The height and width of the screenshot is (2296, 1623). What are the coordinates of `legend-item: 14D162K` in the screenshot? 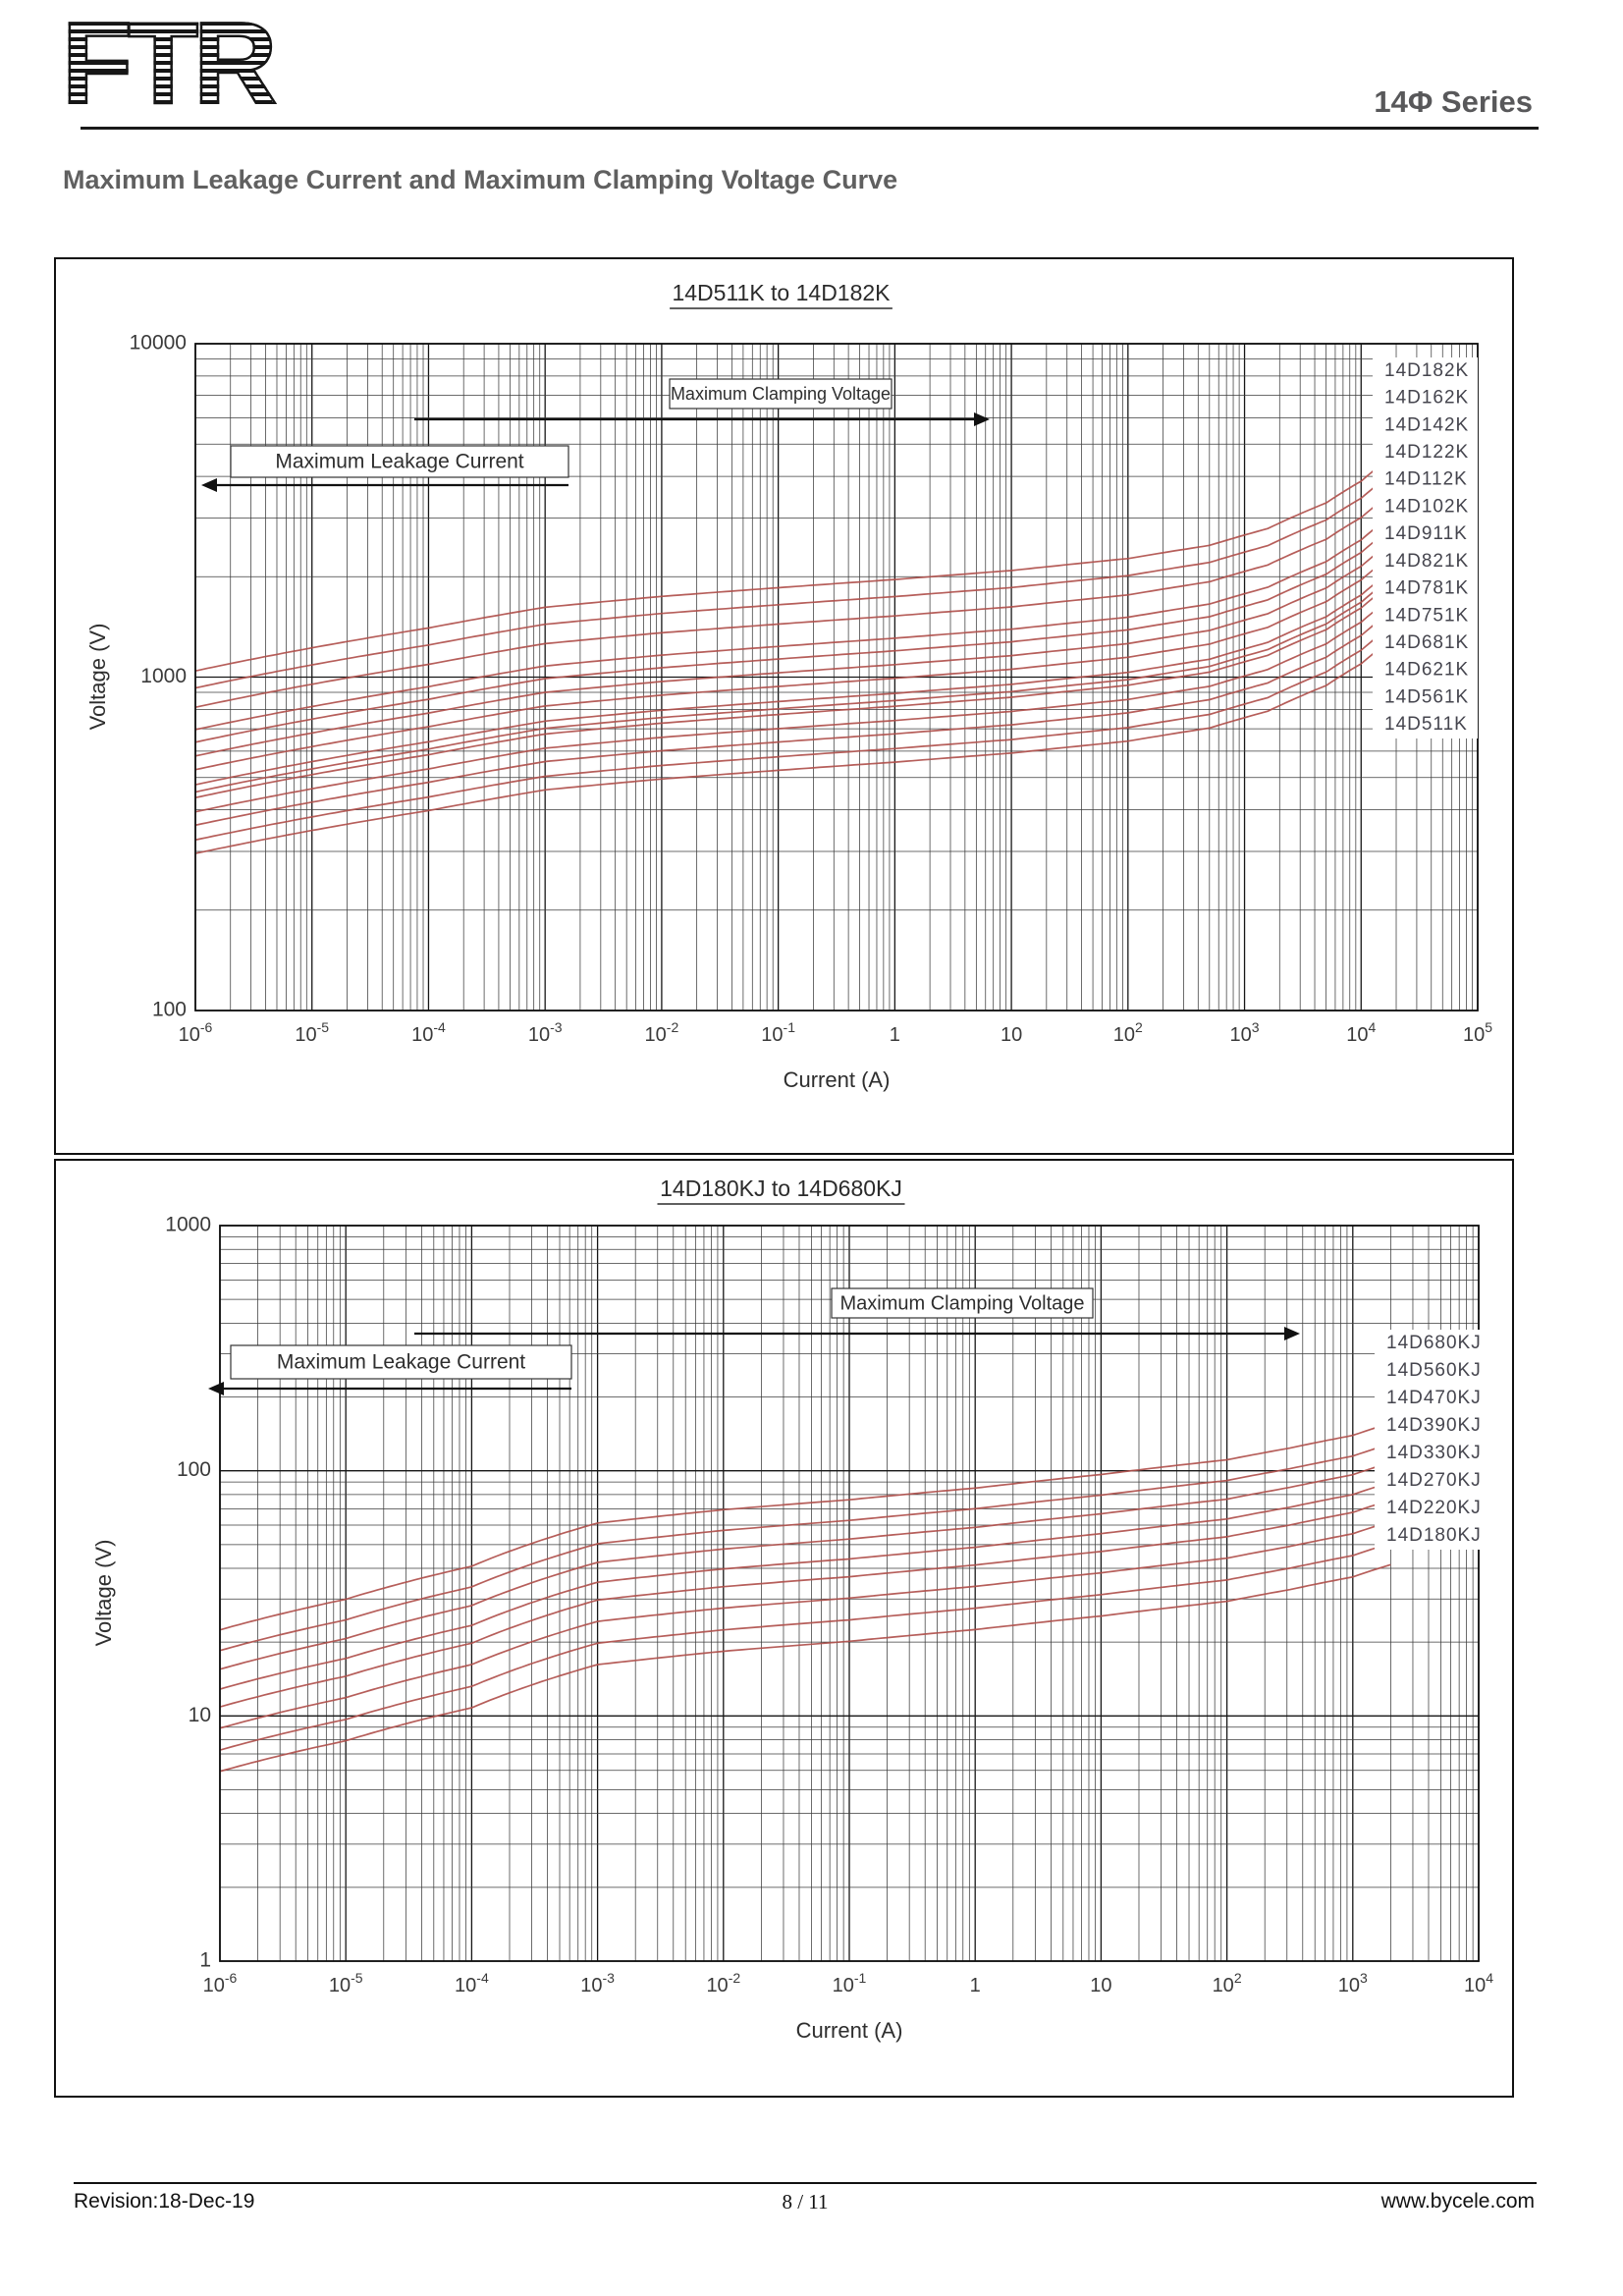 It's located at (1426, 398).